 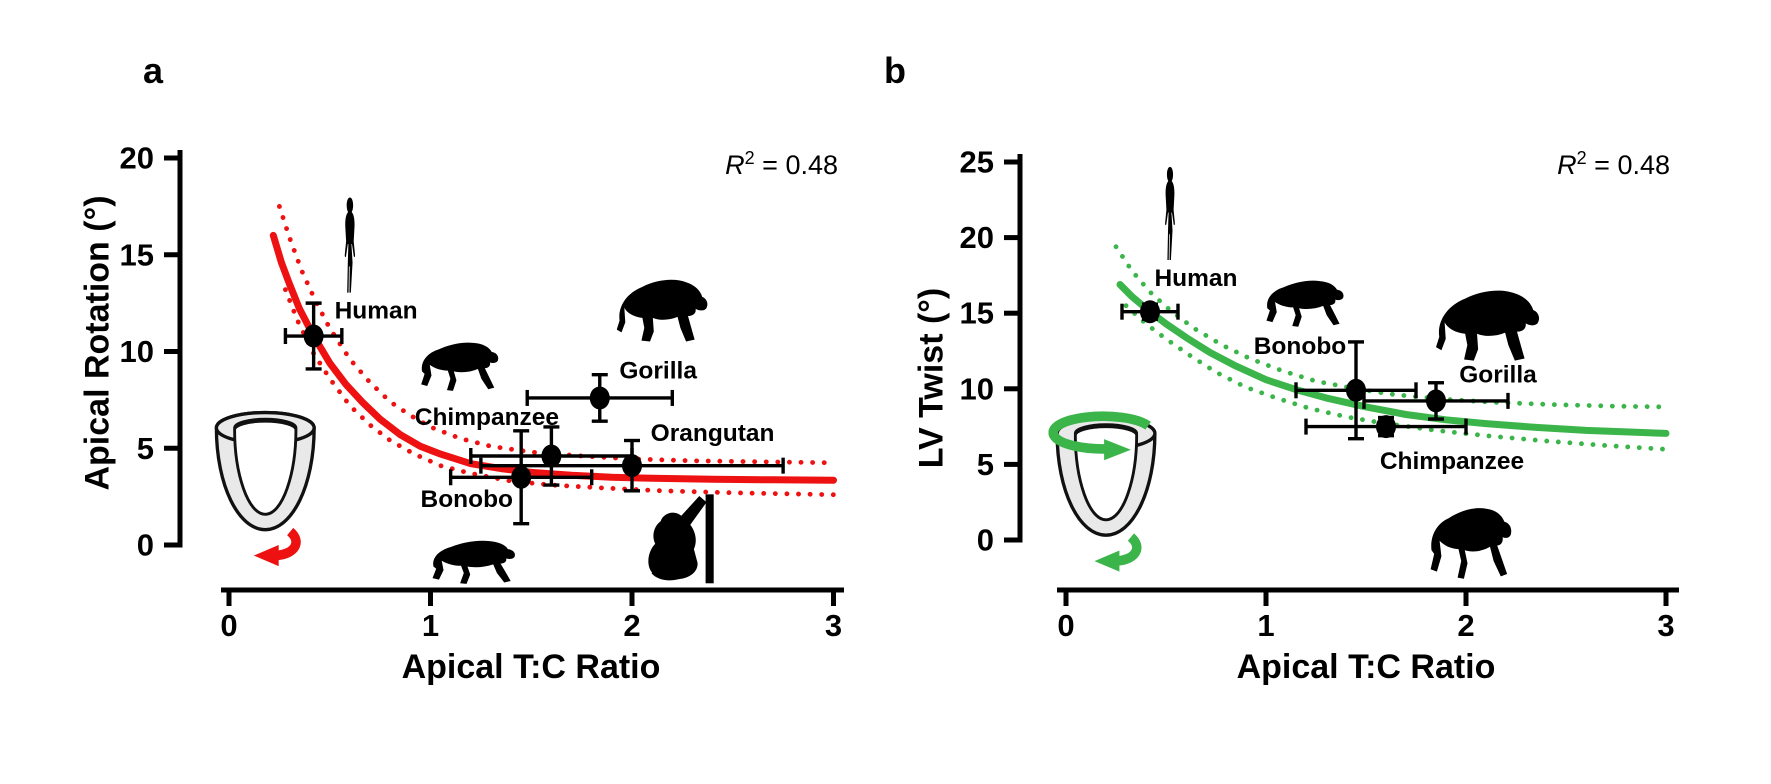 I want to click on y-axis-title-a: Apical Rotation (°), so click(x=97, y=343).